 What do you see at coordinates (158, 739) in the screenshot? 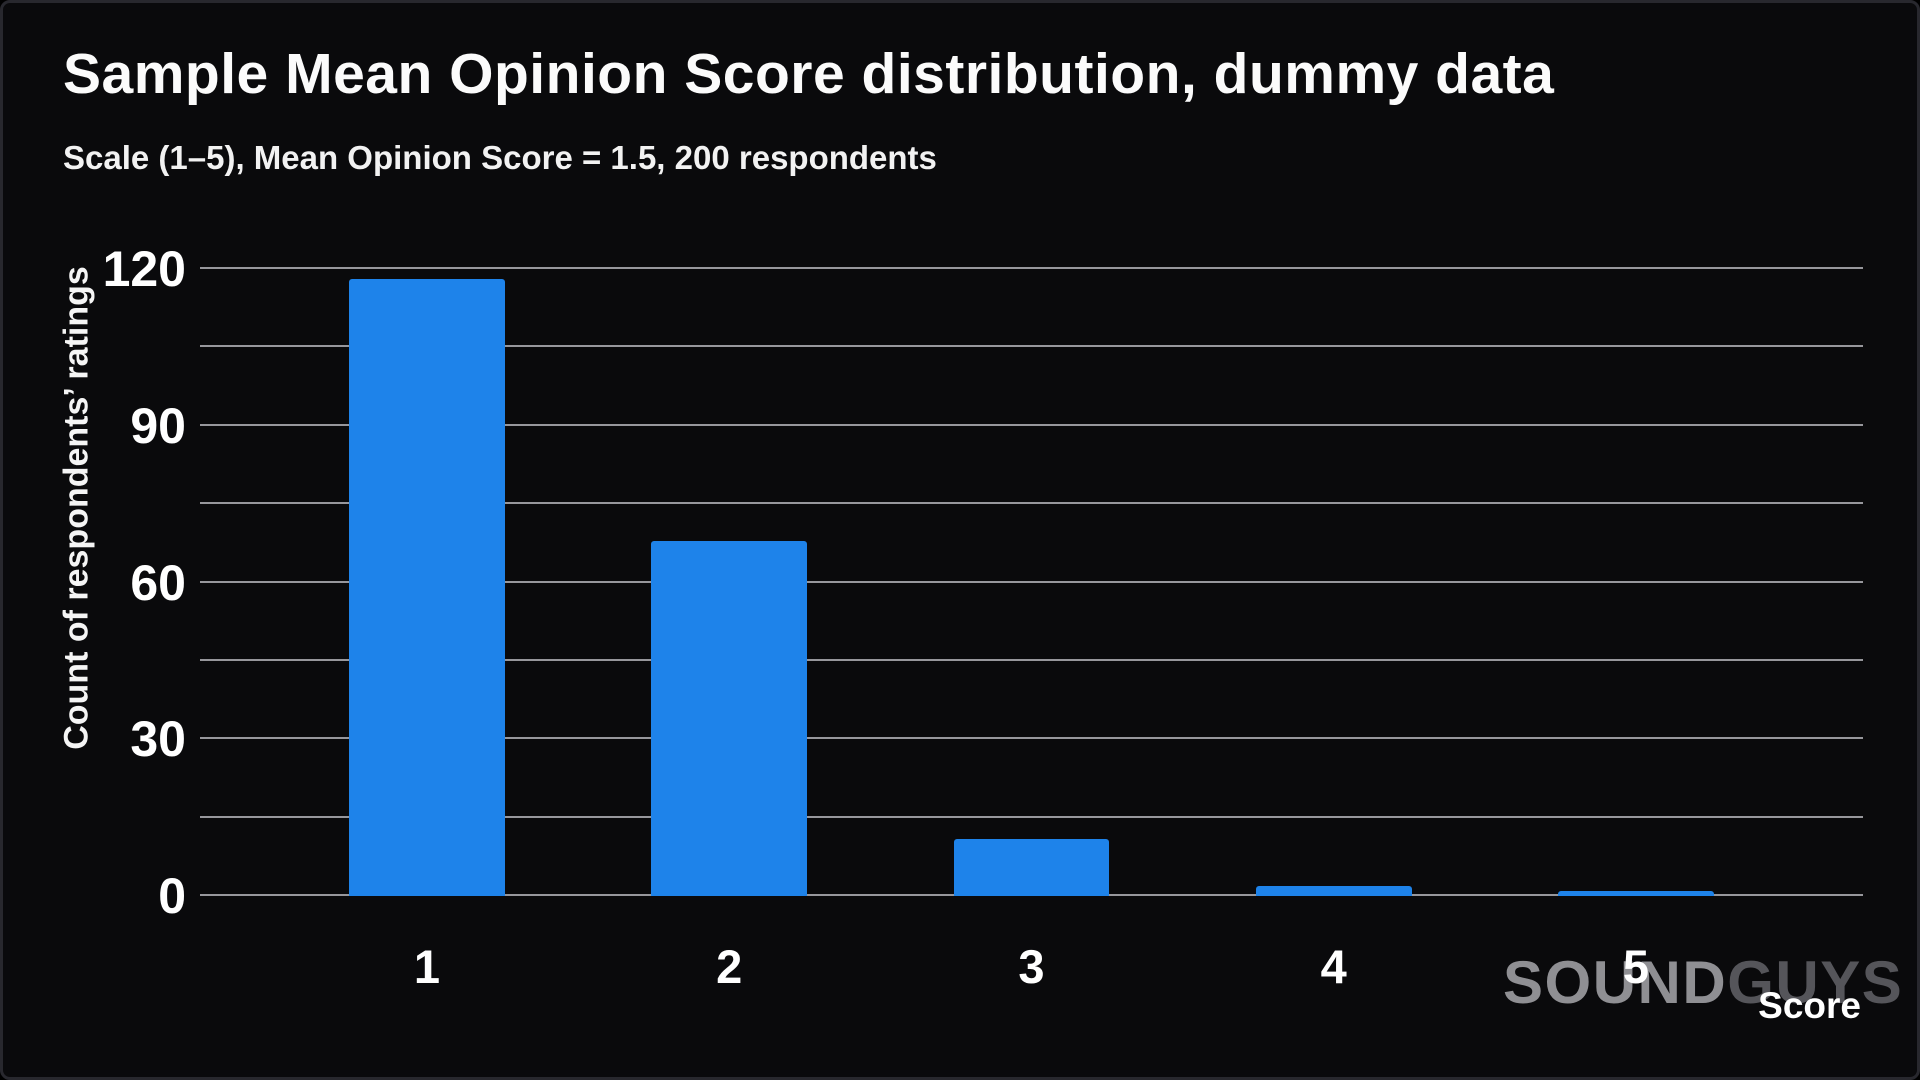
I see `y-tick-label-30: 30` at bounding box center [158, 739].